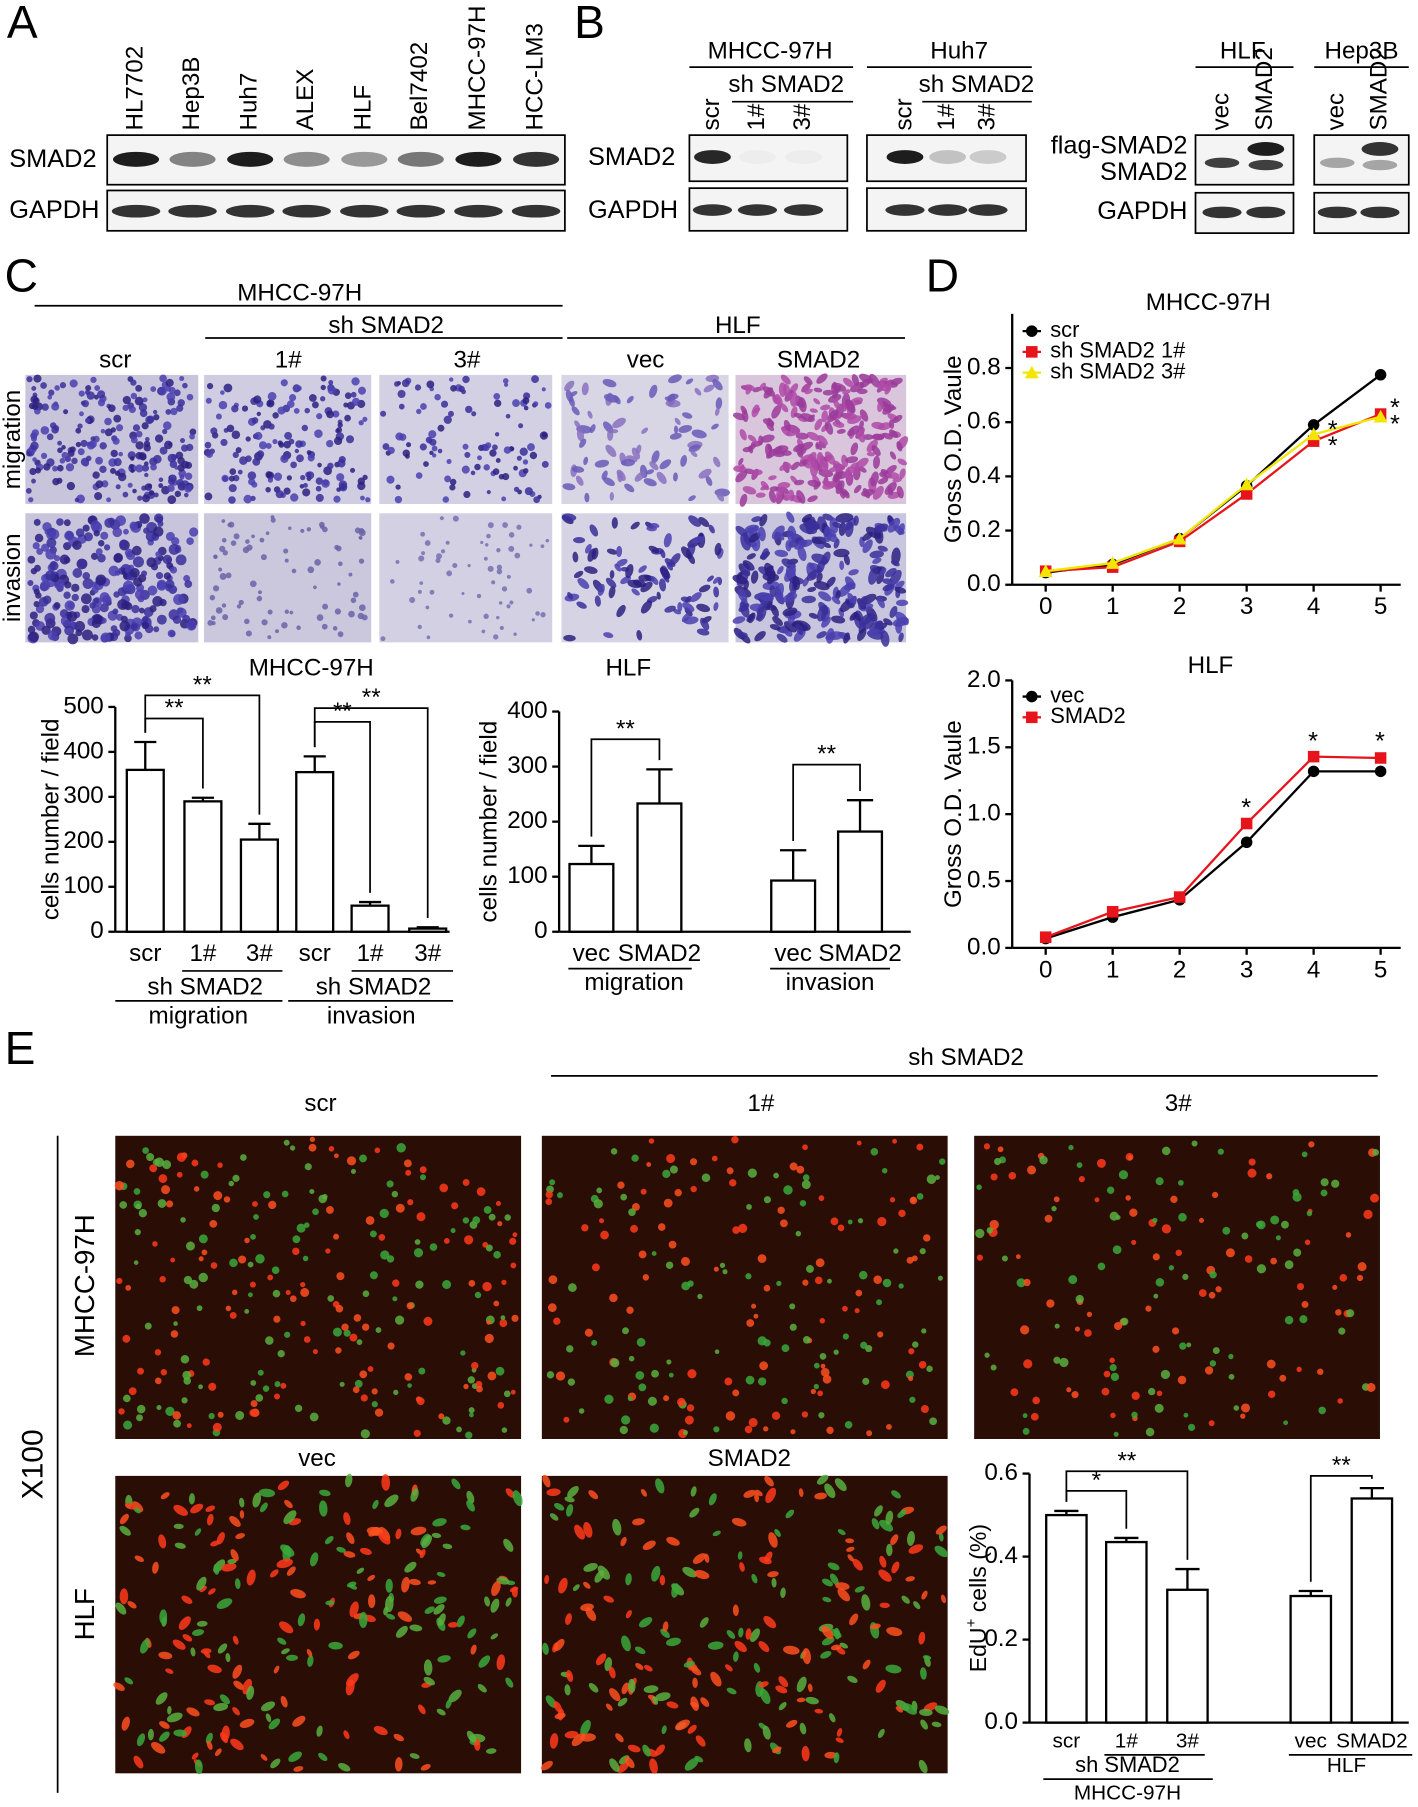 The height and width of the screenshot is (1807, 1418). Describe the element at coordinates (633, 982) in the screenshot. I see `label: migration` at that location.